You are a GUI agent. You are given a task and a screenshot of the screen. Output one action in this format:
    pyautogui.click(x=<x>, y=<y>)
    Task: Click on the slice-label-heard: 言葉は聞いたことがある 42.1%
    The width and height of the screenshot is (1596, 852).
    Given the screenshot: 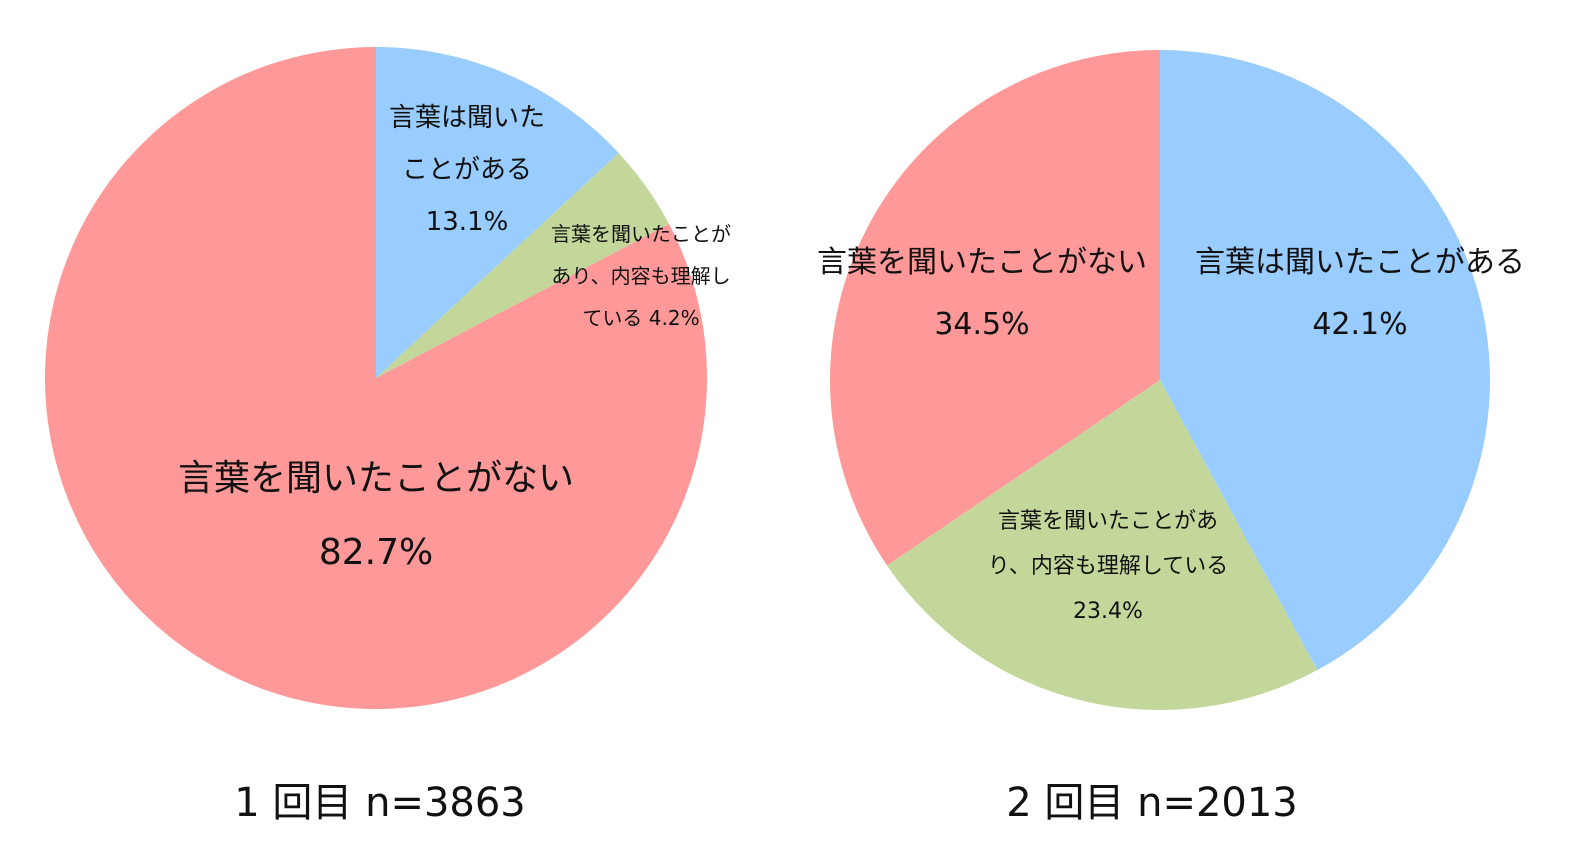 What is the action you would take?
    pyautogui.click(x=1360, y=293)
    